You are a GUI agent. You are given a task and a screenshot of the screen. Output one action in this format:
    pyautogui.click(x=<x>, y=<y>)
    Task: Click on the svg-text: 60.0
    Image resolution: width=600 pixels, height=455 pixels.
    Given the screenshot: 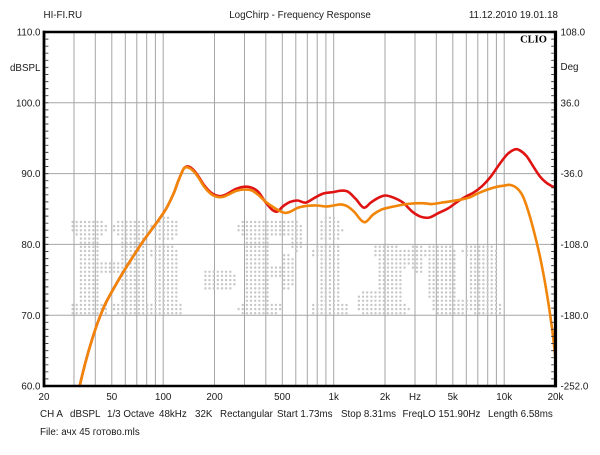 What is the action you would take?
    pyautogui.click(x=31, y=387)
    